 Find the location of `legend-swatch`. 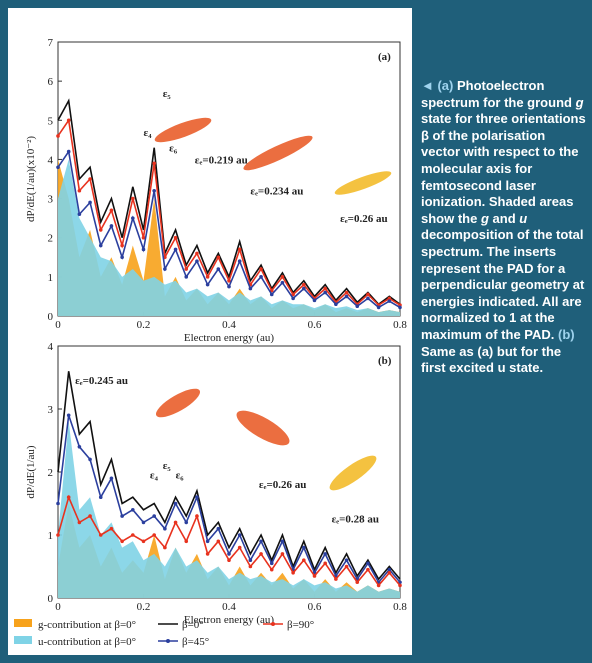

legend-swatch is located at coordinates (23, 623).